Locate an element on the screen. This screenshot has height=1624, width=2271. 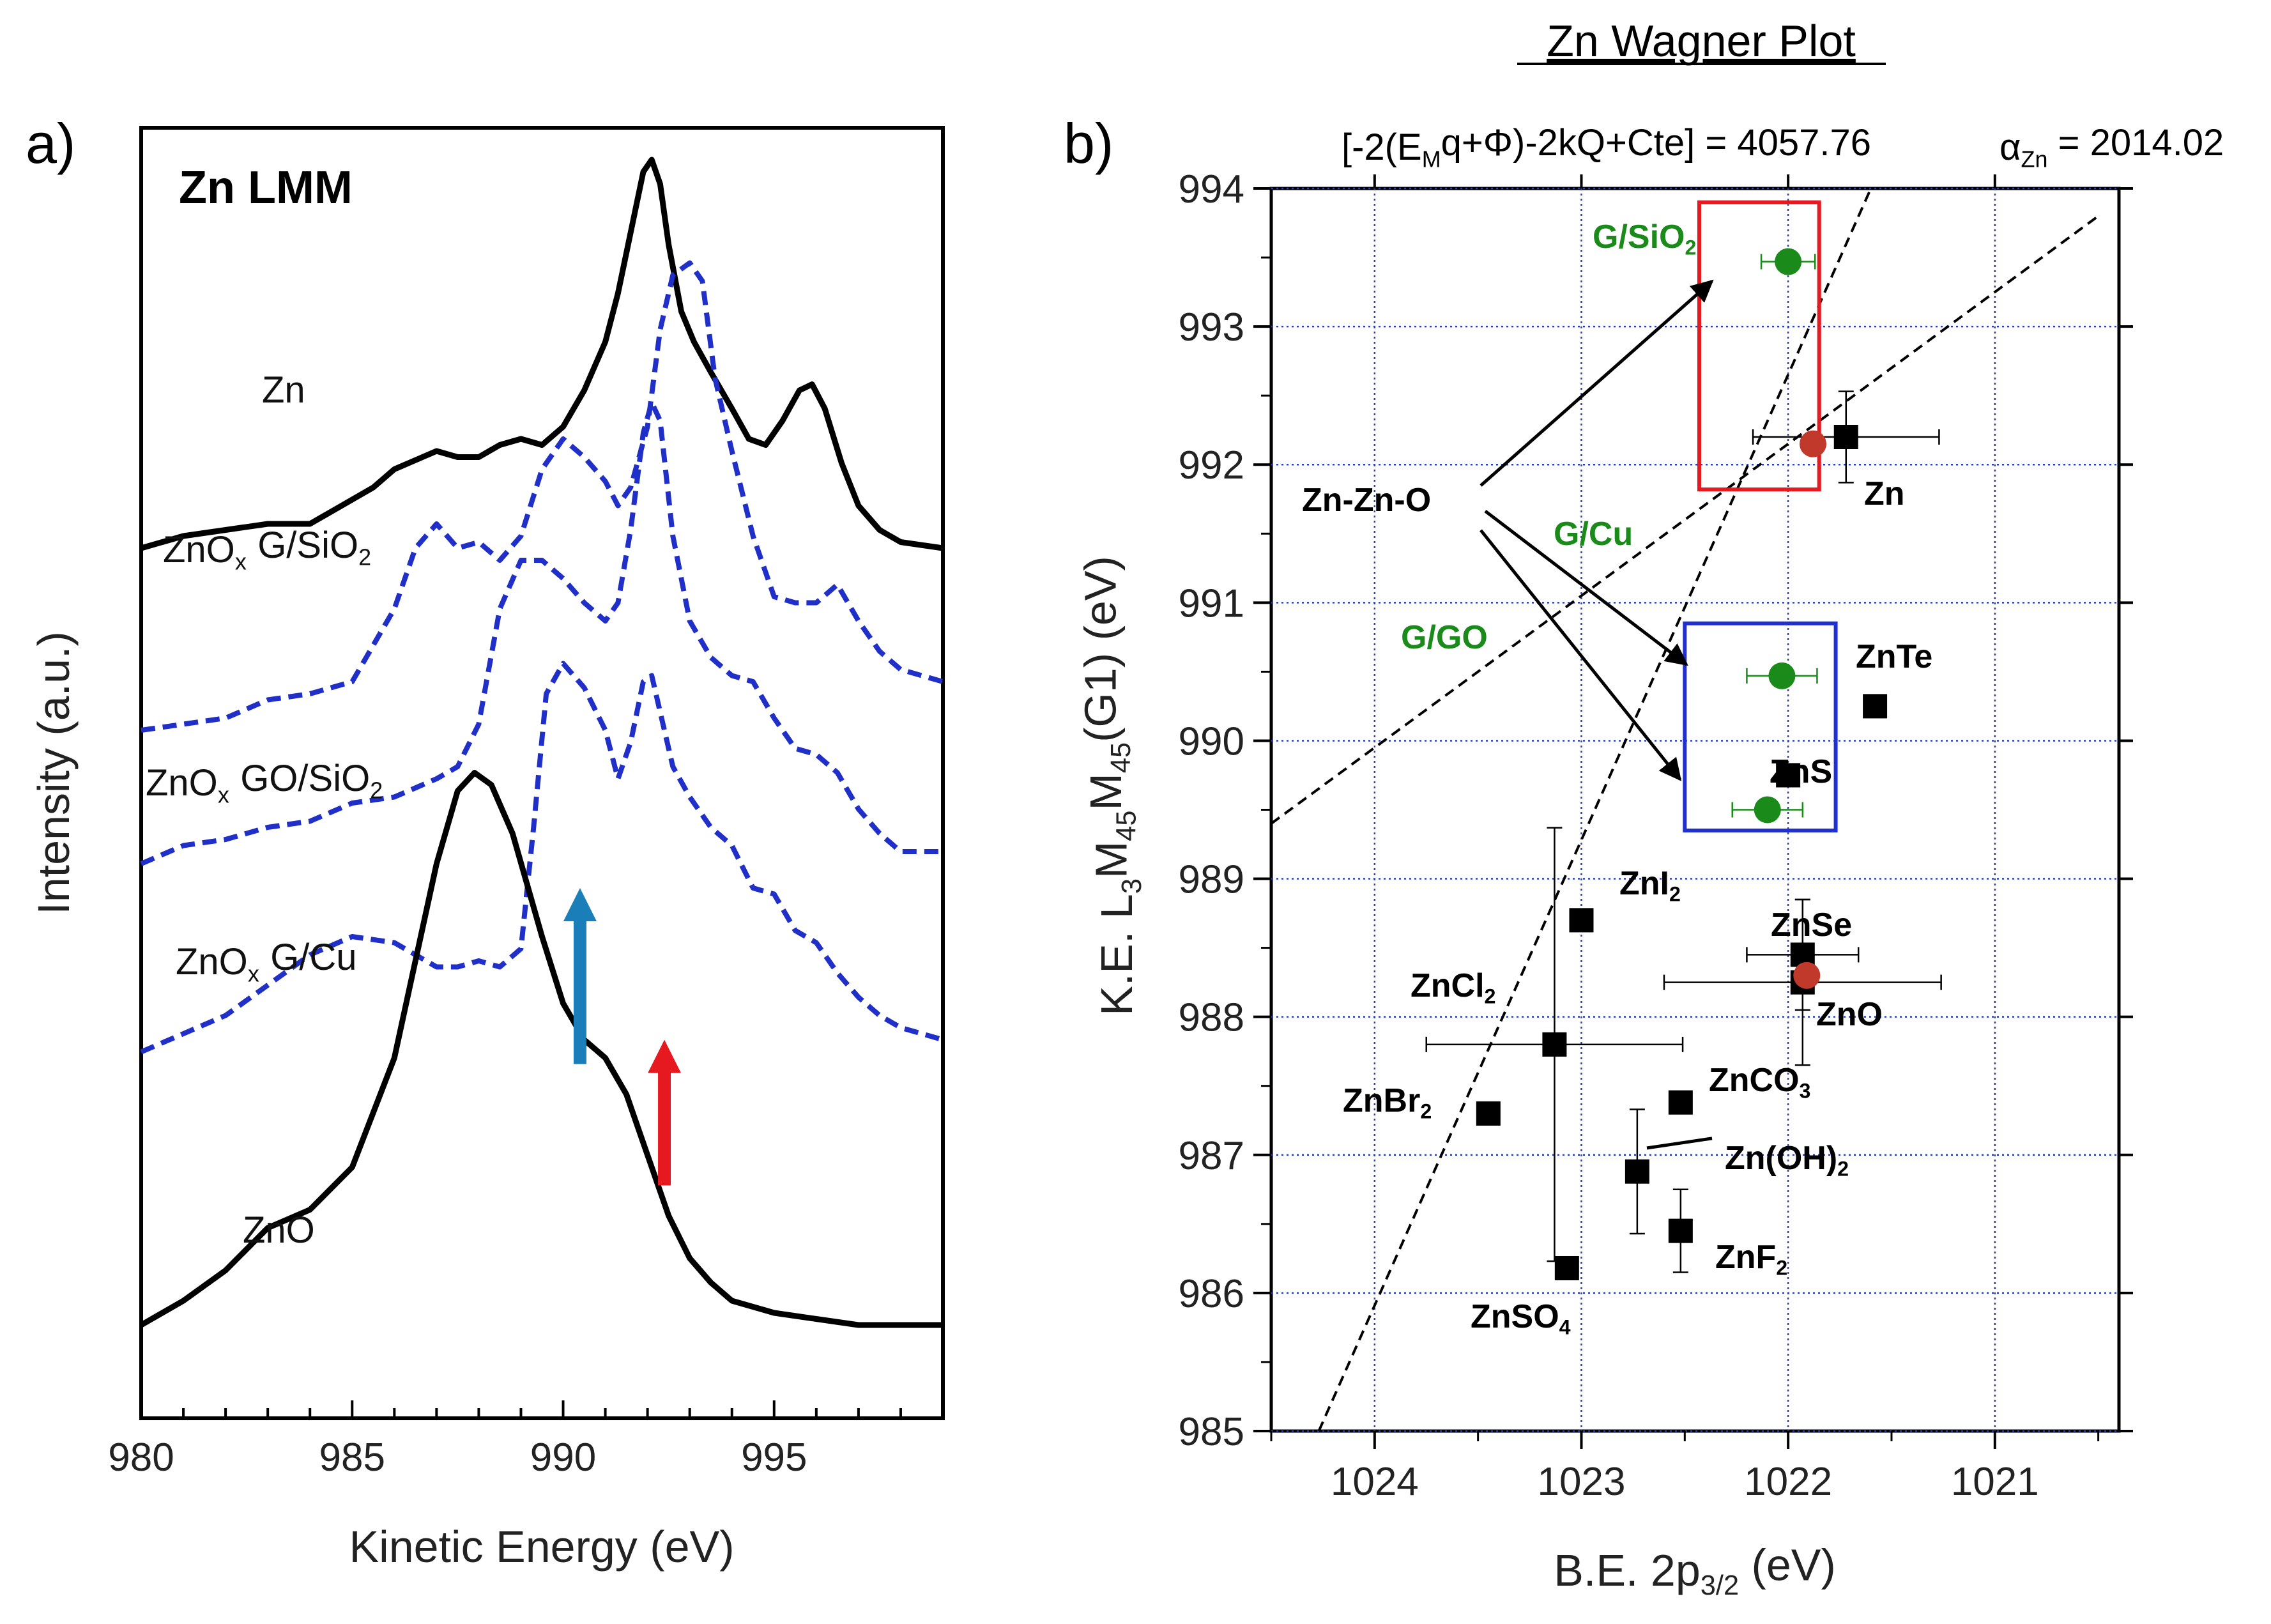
panel-label-a: a) is located at coordinates (50, 143).